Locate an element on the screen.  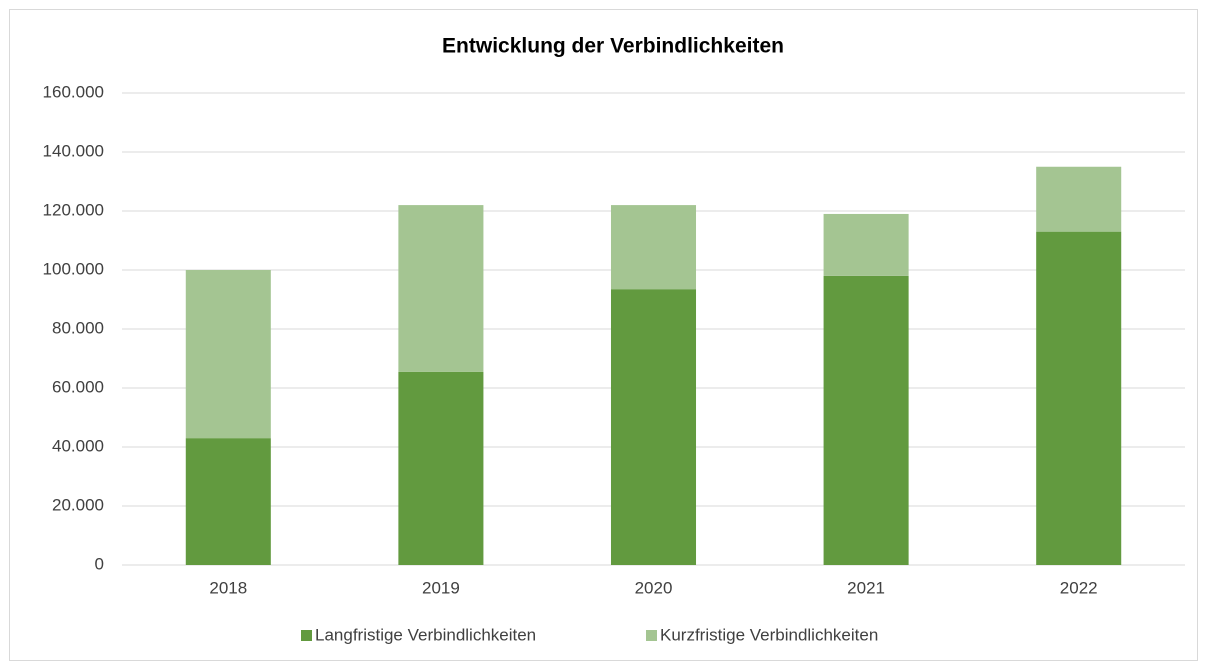
legend-label: Kurzfristige Verbindlichkeiten is located at coordinates (769, 634).